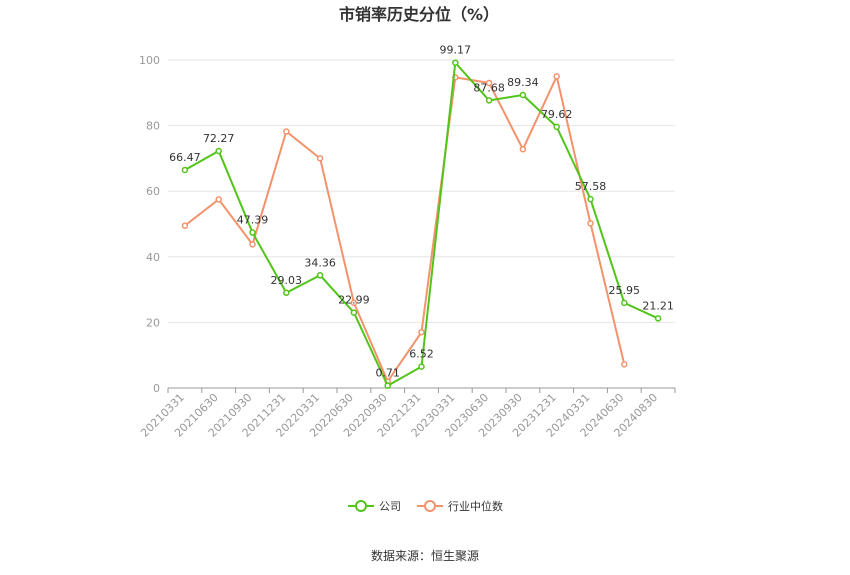  What do you see at coordinates (219, 138) in the screenshot?
I see `data-label: 72.27` at bounding box center [219, 138].